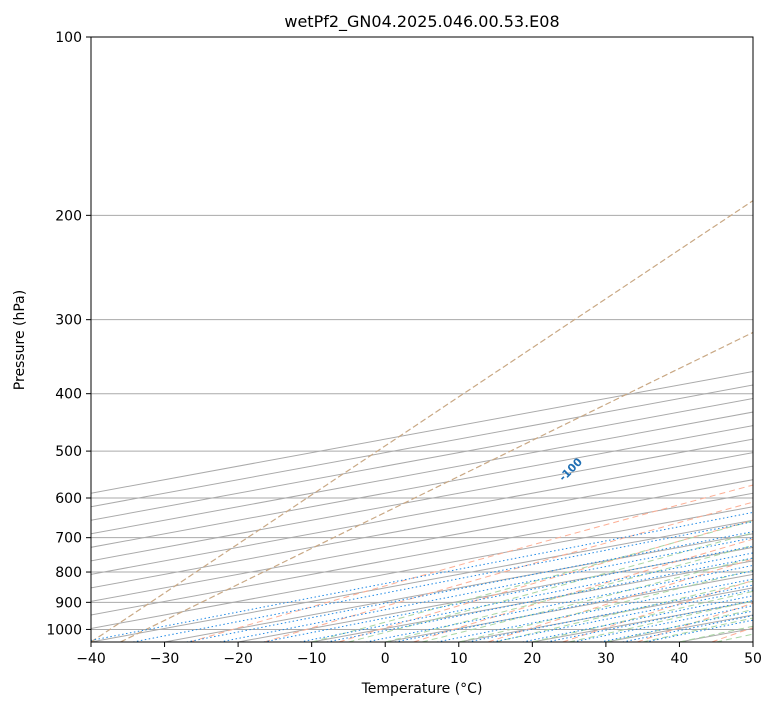  I want to click on y-tick-label: 600, so click(68, 499).